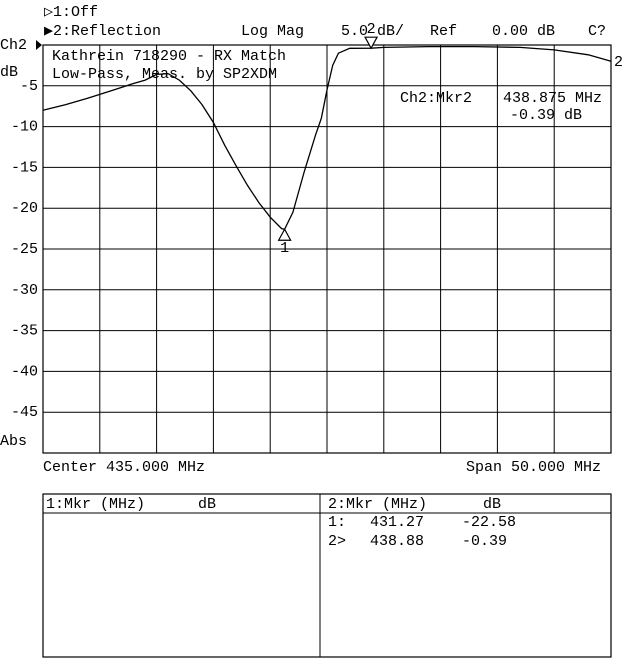 The width and height of the screenshot is (640, 659). I want to click on y-tick-label: -45, so click(24, 412).